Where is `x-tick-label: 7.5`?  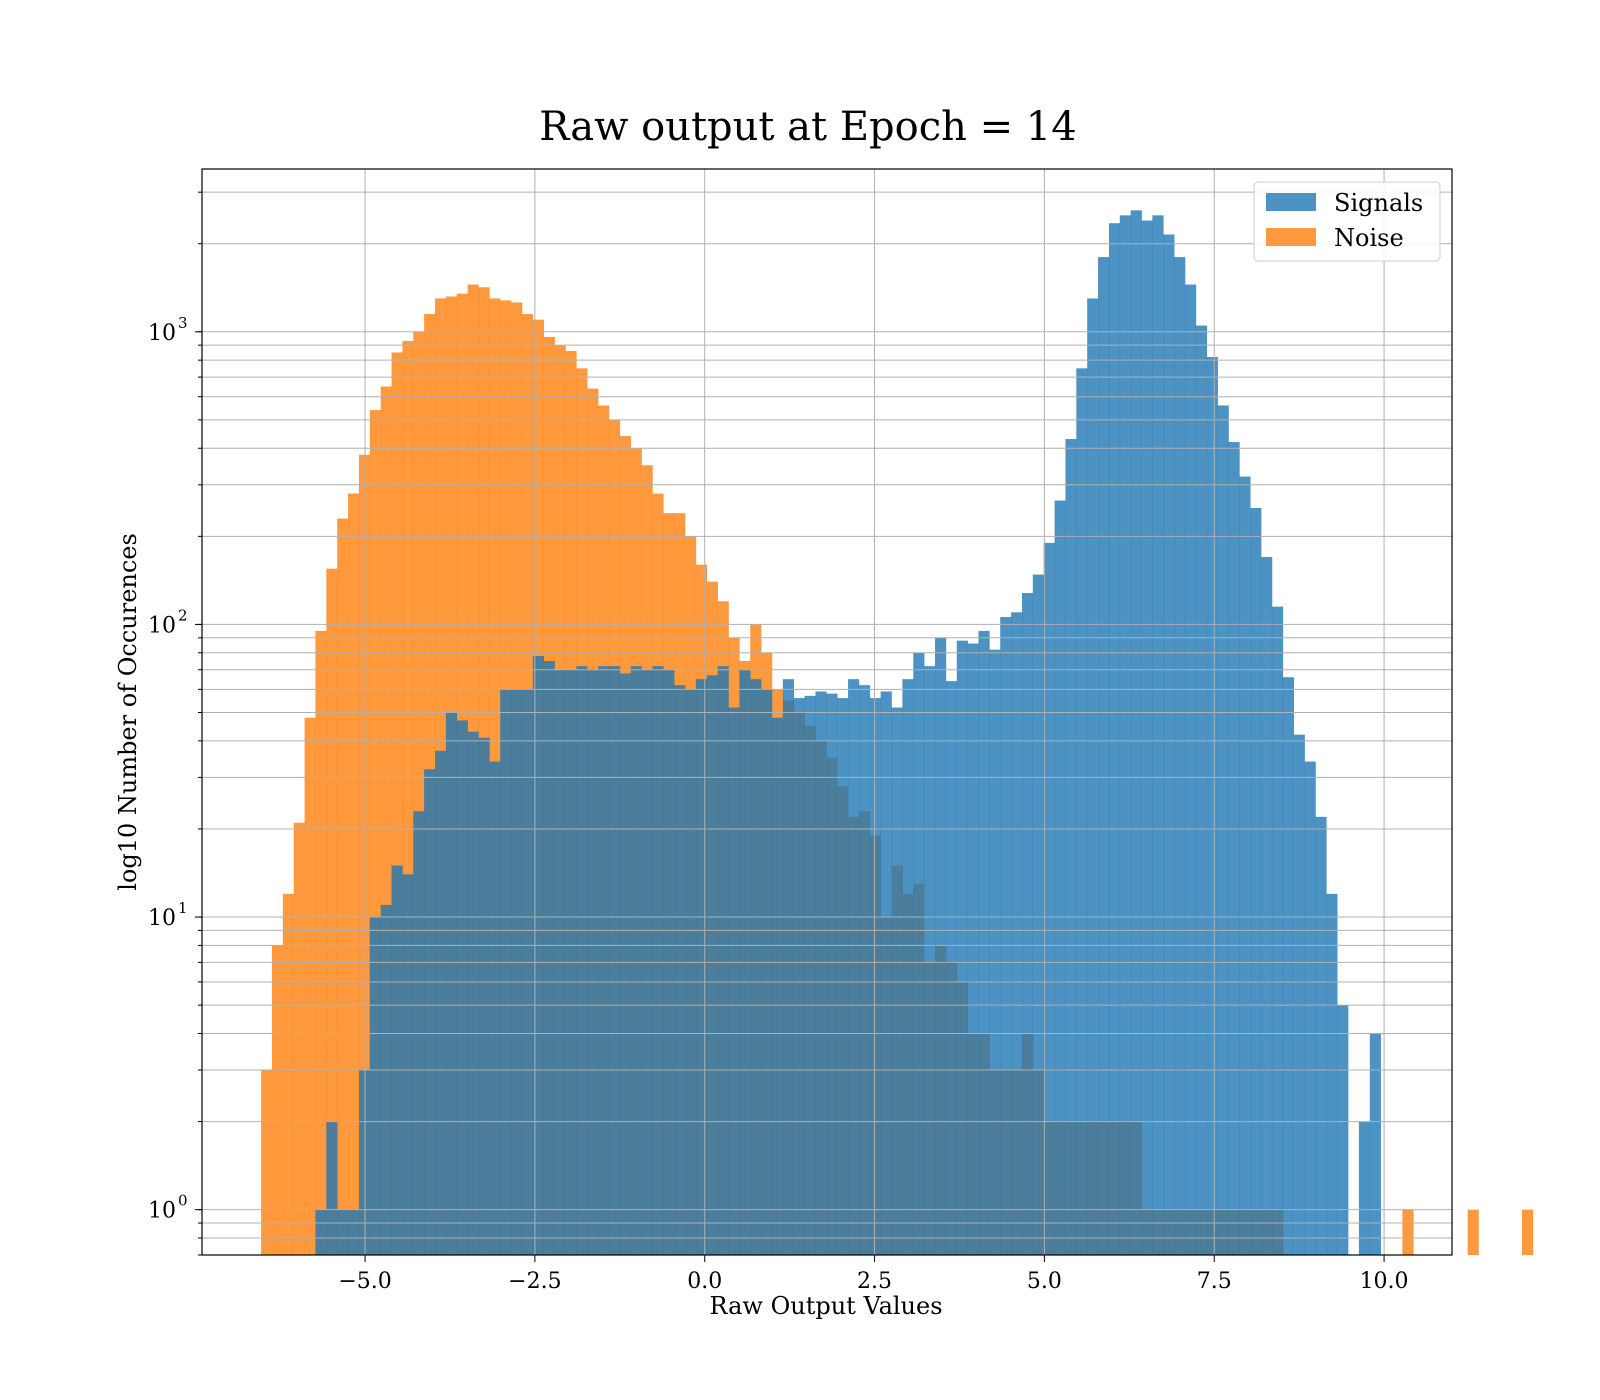 x-tick-label: 7.5 is located at coordinates (1214, 1281).